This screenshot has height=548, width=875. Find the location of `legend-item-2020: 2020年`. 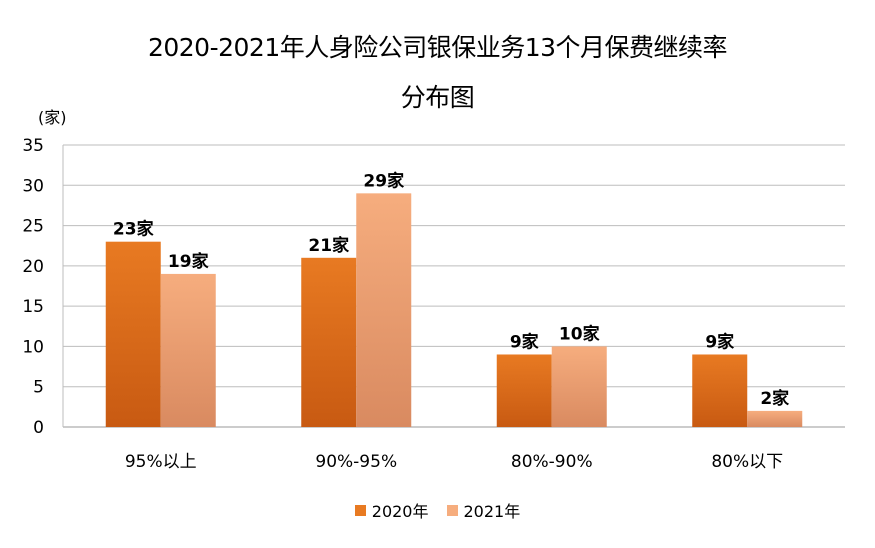

legend-item-2020: 2020年 is located at coordinates (391, 510).